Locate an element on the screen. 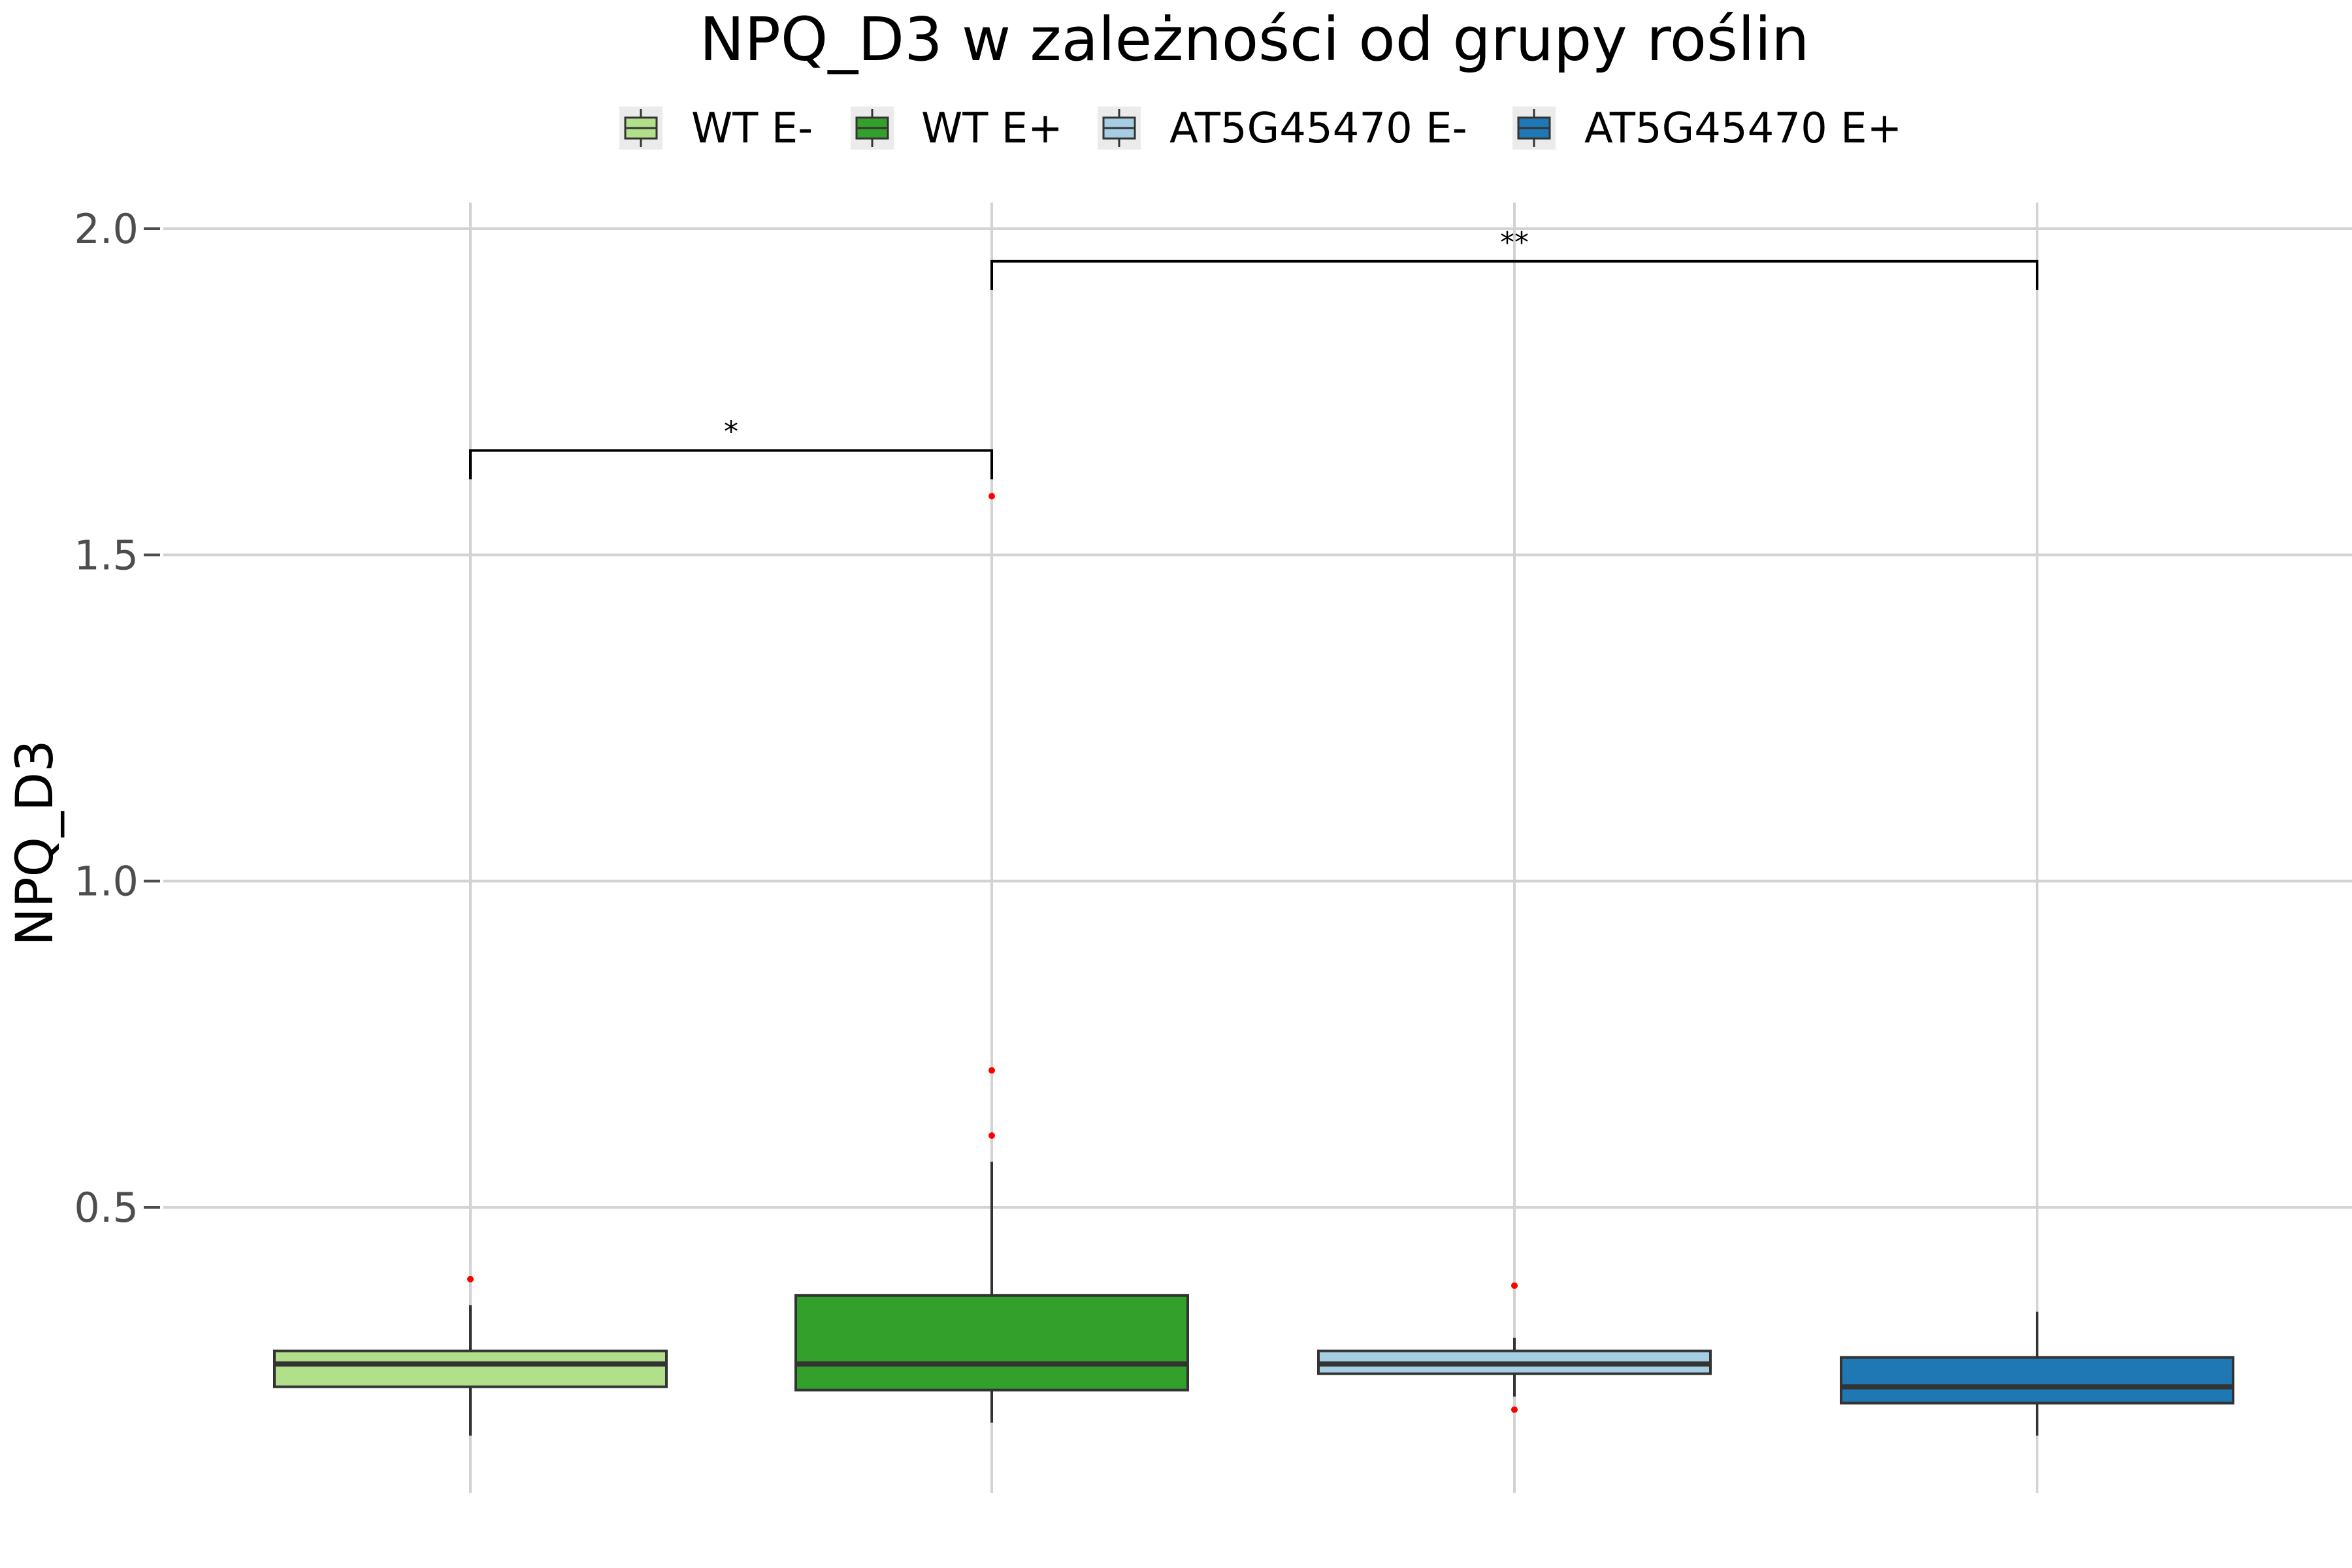  significance-brackets: *** is located at coordinates (1253, 353).